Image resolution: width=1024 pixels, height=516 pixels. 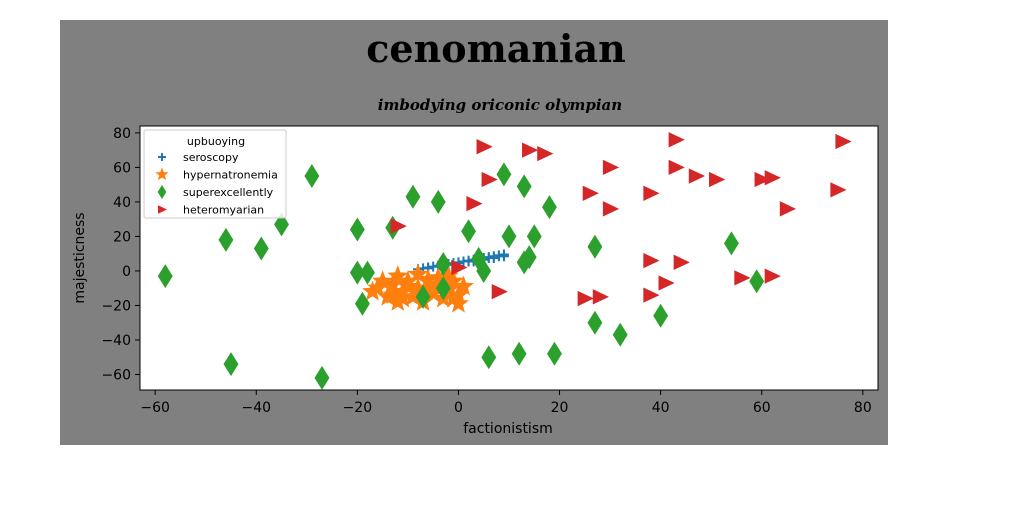 I want to click on chart-subtitle: imbodying oriconic olympian, so click(x=500, y=105).